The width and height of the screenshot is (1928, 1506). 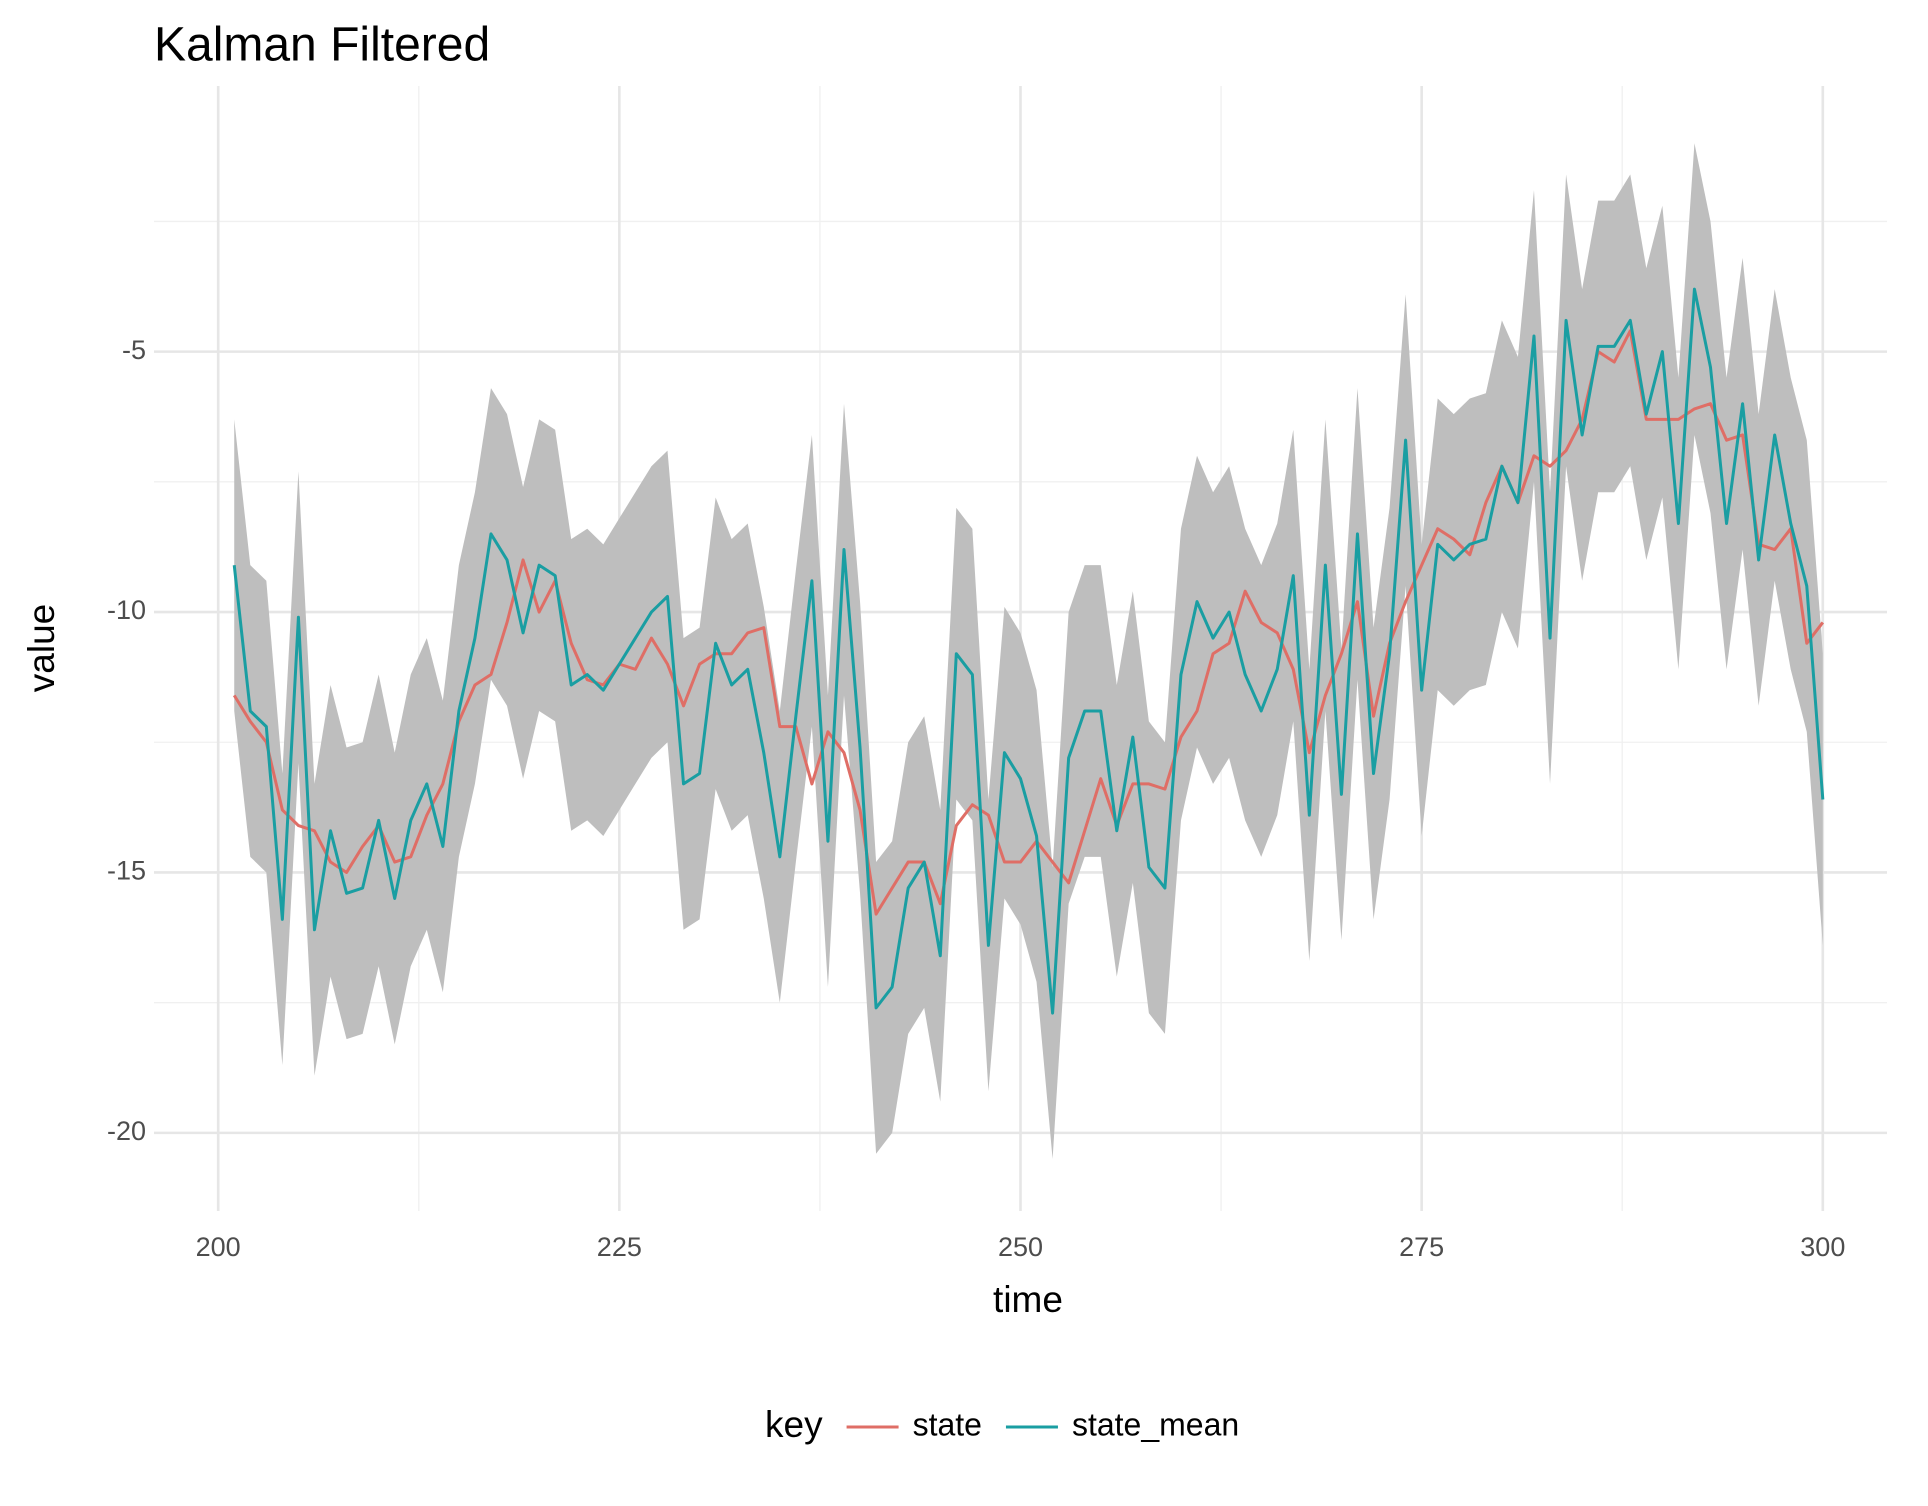 I want to click on chart-title: Kalman Filtered, so click(x=322, y=45).